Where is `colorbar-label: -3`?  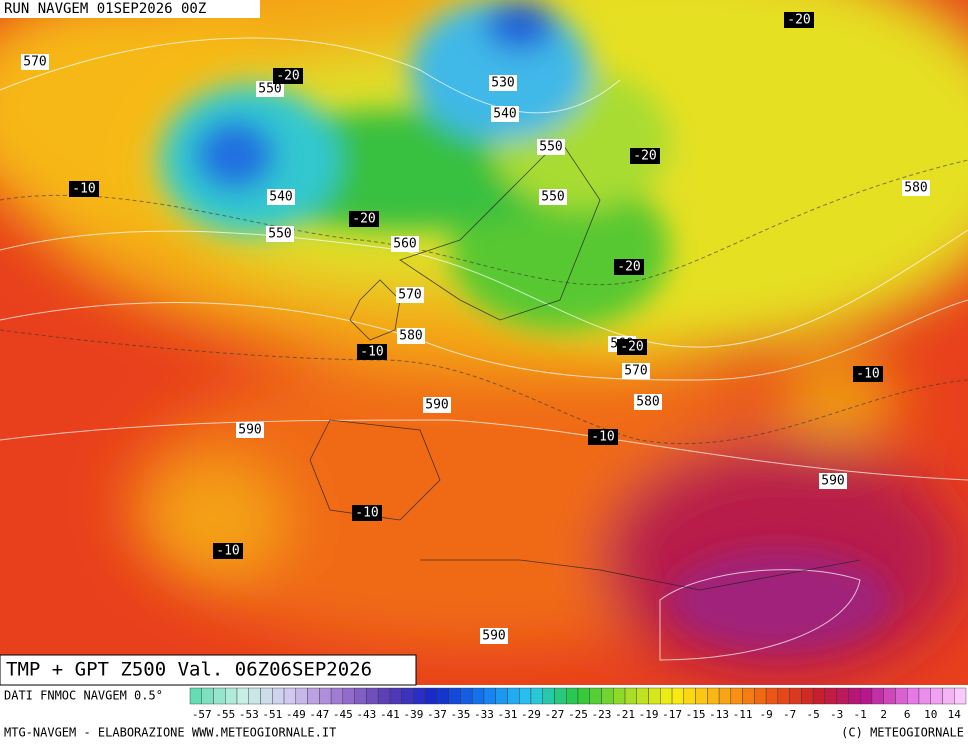 colorbar-label: -3 is located at coordinates (836, 714).